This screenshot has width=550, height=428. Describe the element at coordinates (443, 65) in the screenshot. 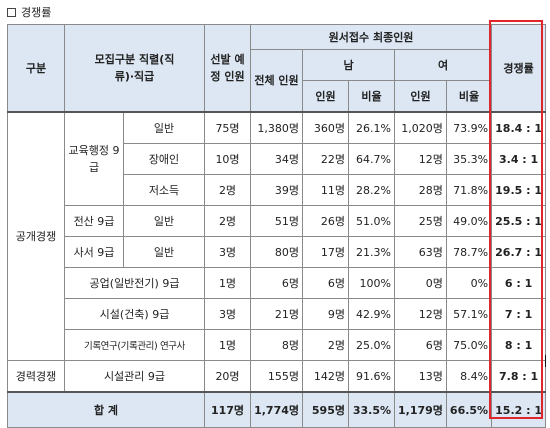

I see `header-female: 여` at that location.